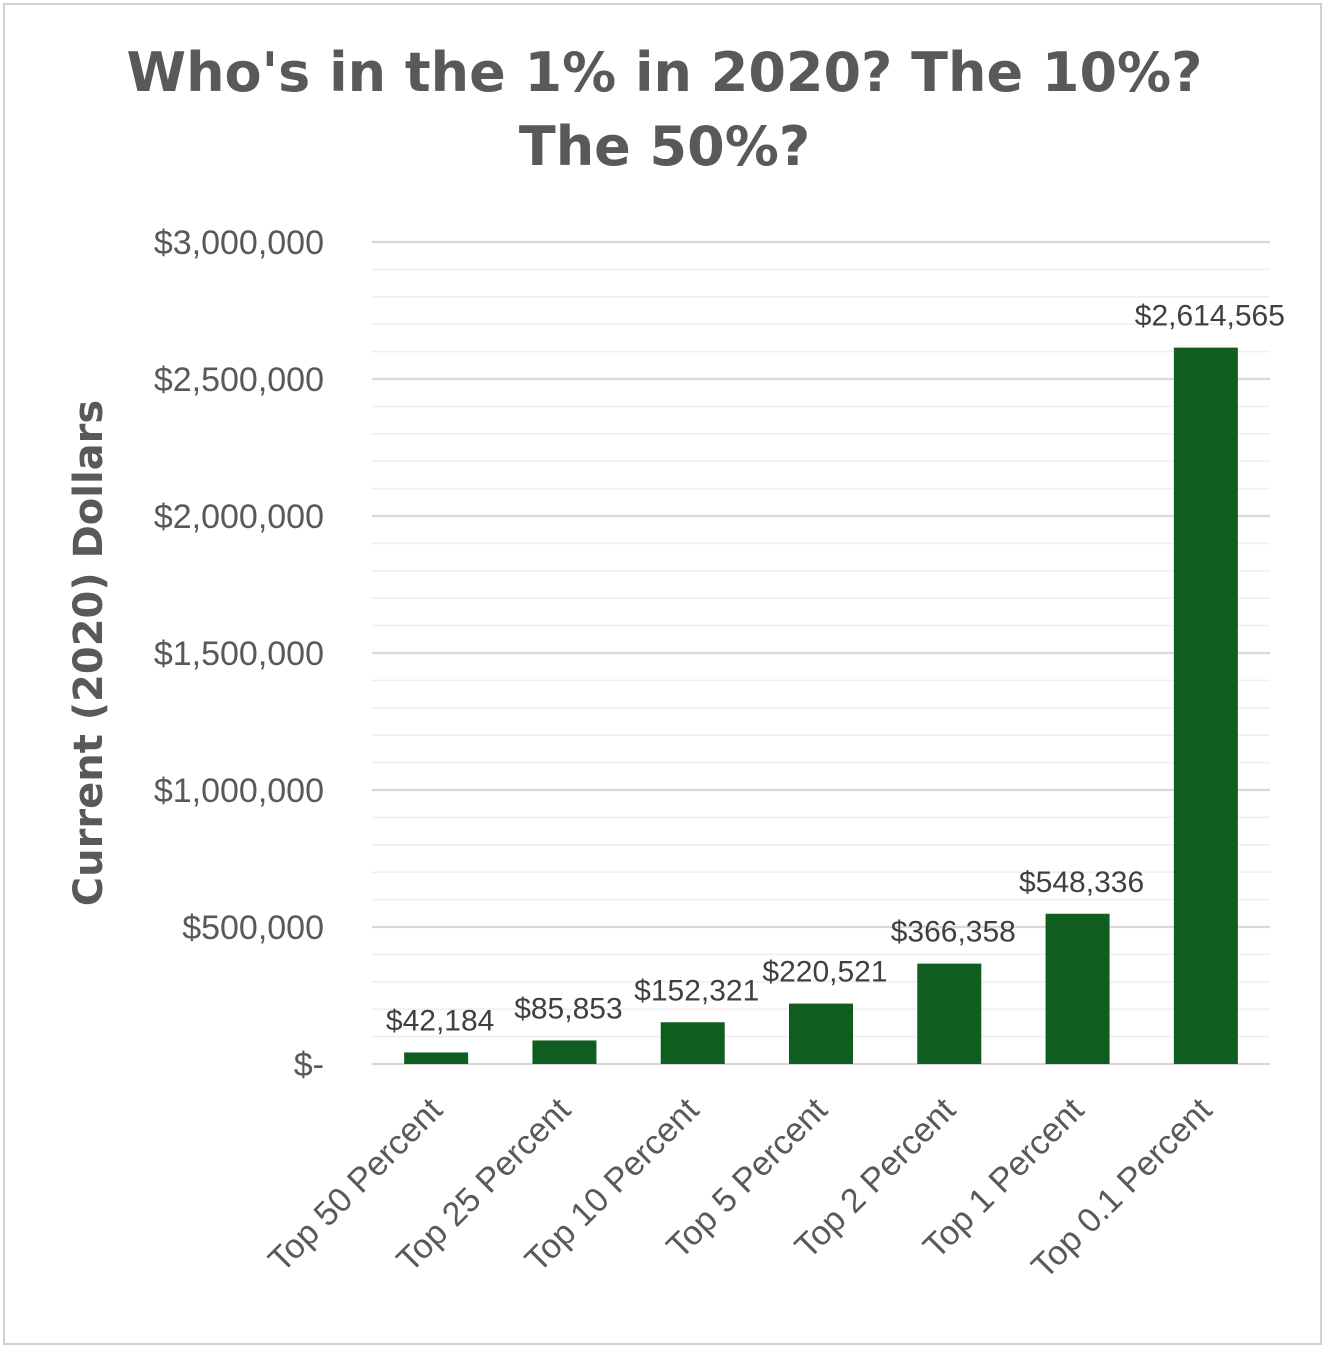 The width and height of the screenshot is (1329, 1352). I want to click on y-tick-label: $-, so click(309, 1065).